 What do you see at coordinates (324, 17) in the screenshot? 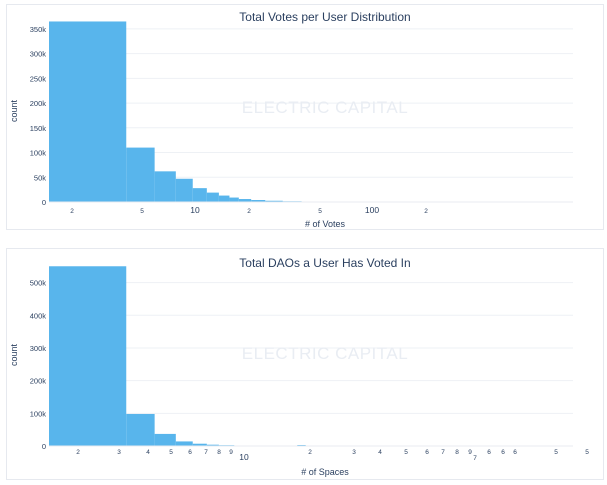
I see `chart-title: Total Votes per User Distribution` at bounding box center [324, 17].